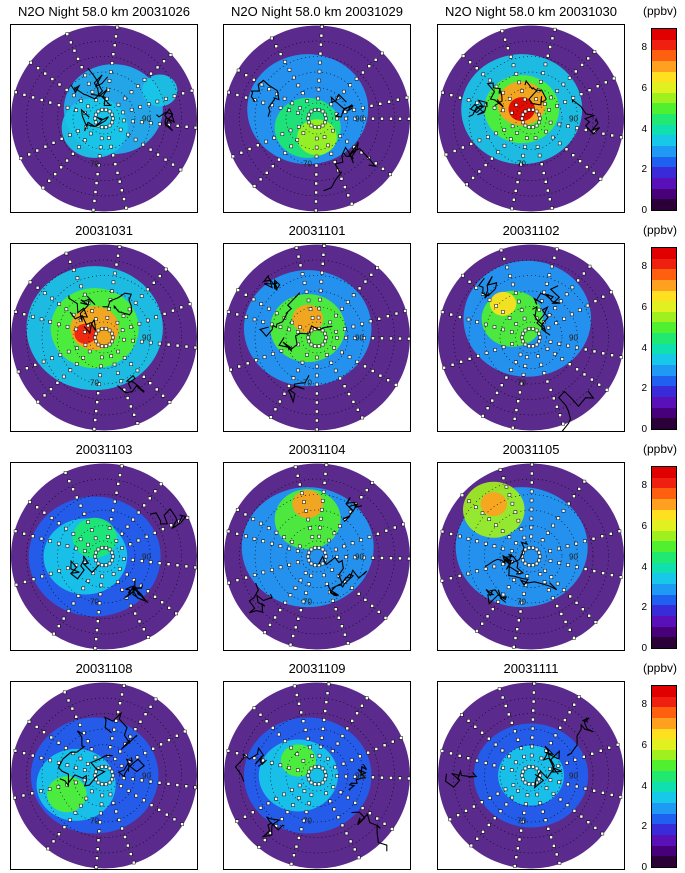  I want to click on panel-title: 20031111, so click(531, 668).